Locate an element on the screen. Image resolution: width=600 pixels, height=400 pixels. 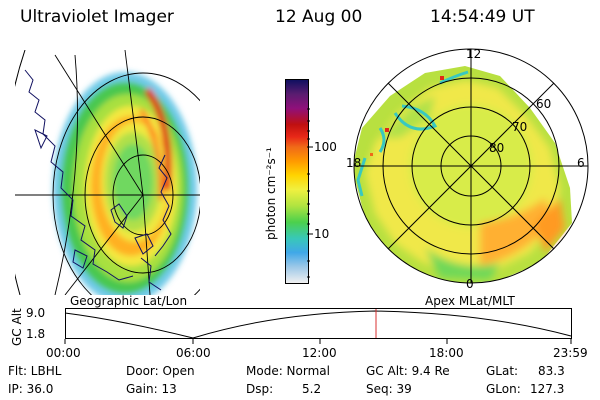
mlt-label-0: 0 is located at coordinates (470, 284).